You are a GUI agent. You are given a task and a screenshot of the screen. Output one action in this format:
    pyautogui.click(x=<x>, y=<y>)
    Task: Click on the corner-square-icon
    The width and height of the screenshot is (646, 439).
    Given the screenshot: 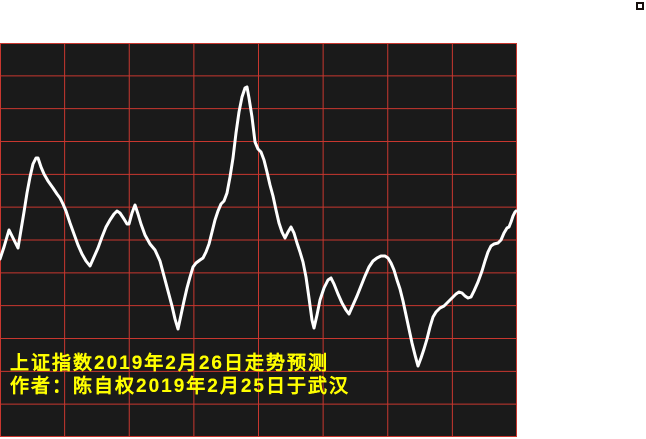 What is the action you would take?
    pyautogui.click(x=640, y=6)
    